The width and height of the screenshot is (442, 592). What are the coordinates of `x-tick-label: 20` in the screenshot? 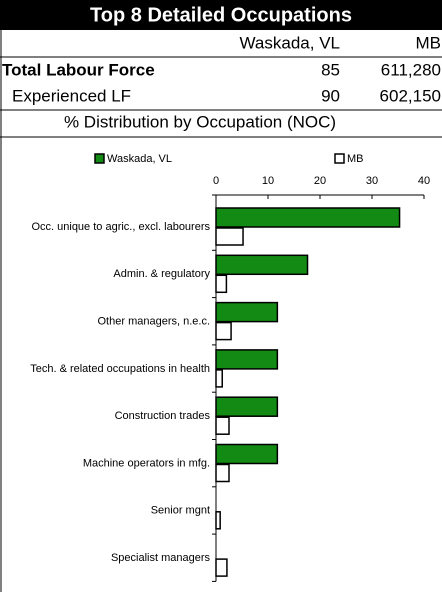 It's located at (320, 181).